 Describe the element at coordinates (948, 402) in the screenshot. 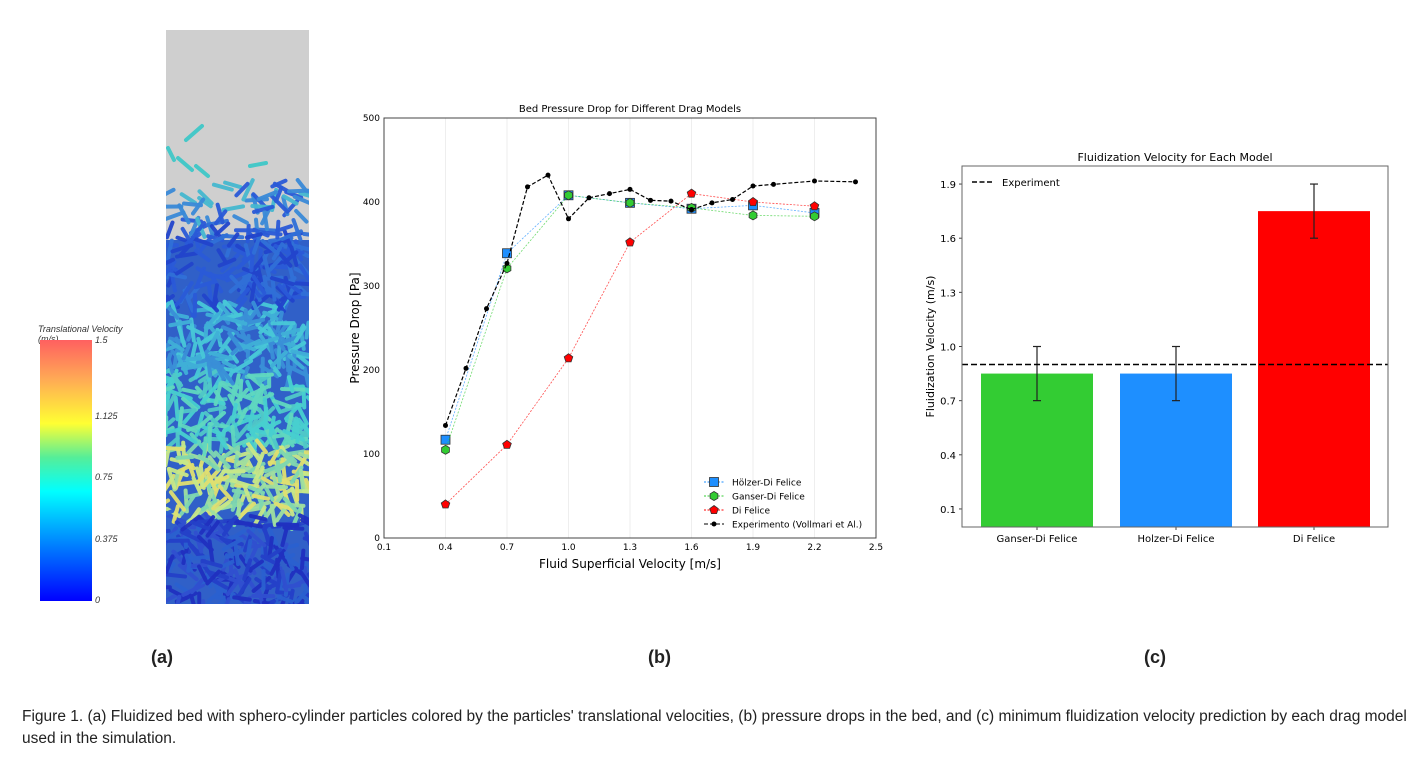

I see `y-tick-label: 0.7` at that location.